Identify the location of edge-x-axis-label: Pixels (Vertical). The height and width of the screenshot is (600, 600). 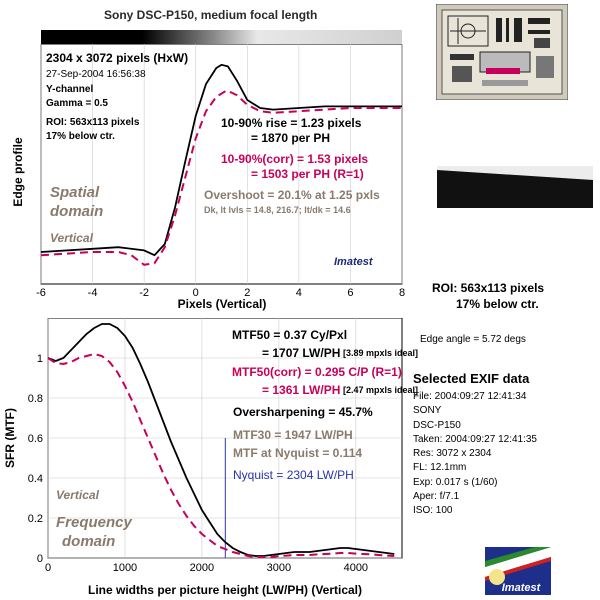
(222, 304).